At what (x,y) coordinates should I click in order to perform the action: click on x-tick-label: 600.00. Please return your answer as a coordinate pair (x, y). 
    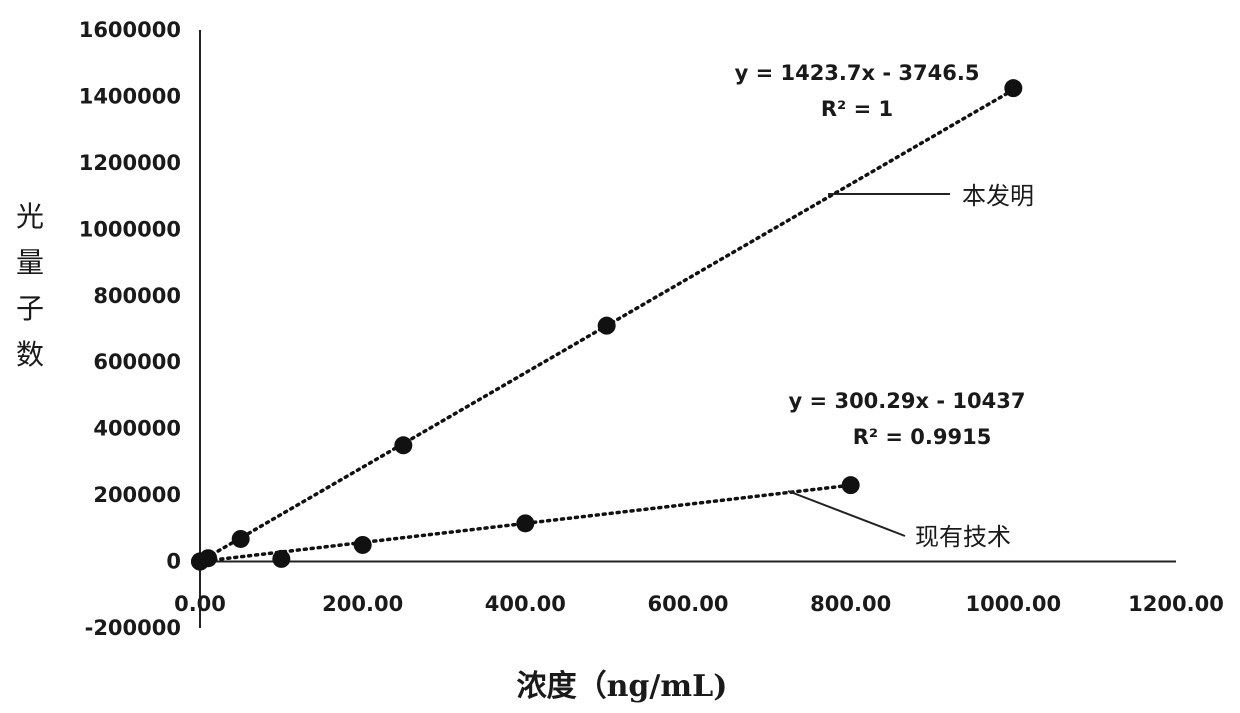
    Looking at the image, I should click on (687, 604).